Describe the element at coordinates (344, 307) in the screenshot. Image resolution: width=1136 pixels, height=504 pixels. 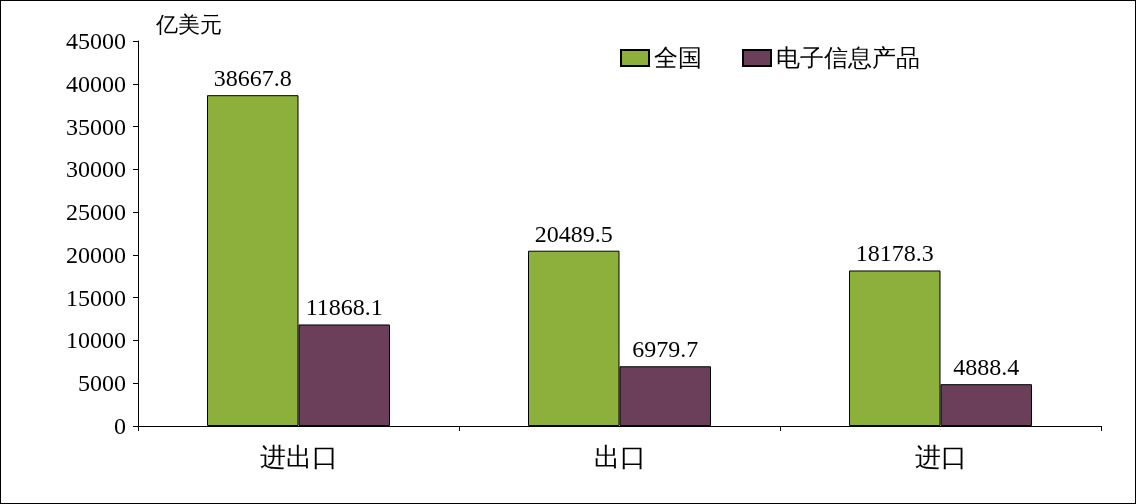
I see `data-label: 11868.1` at that location.